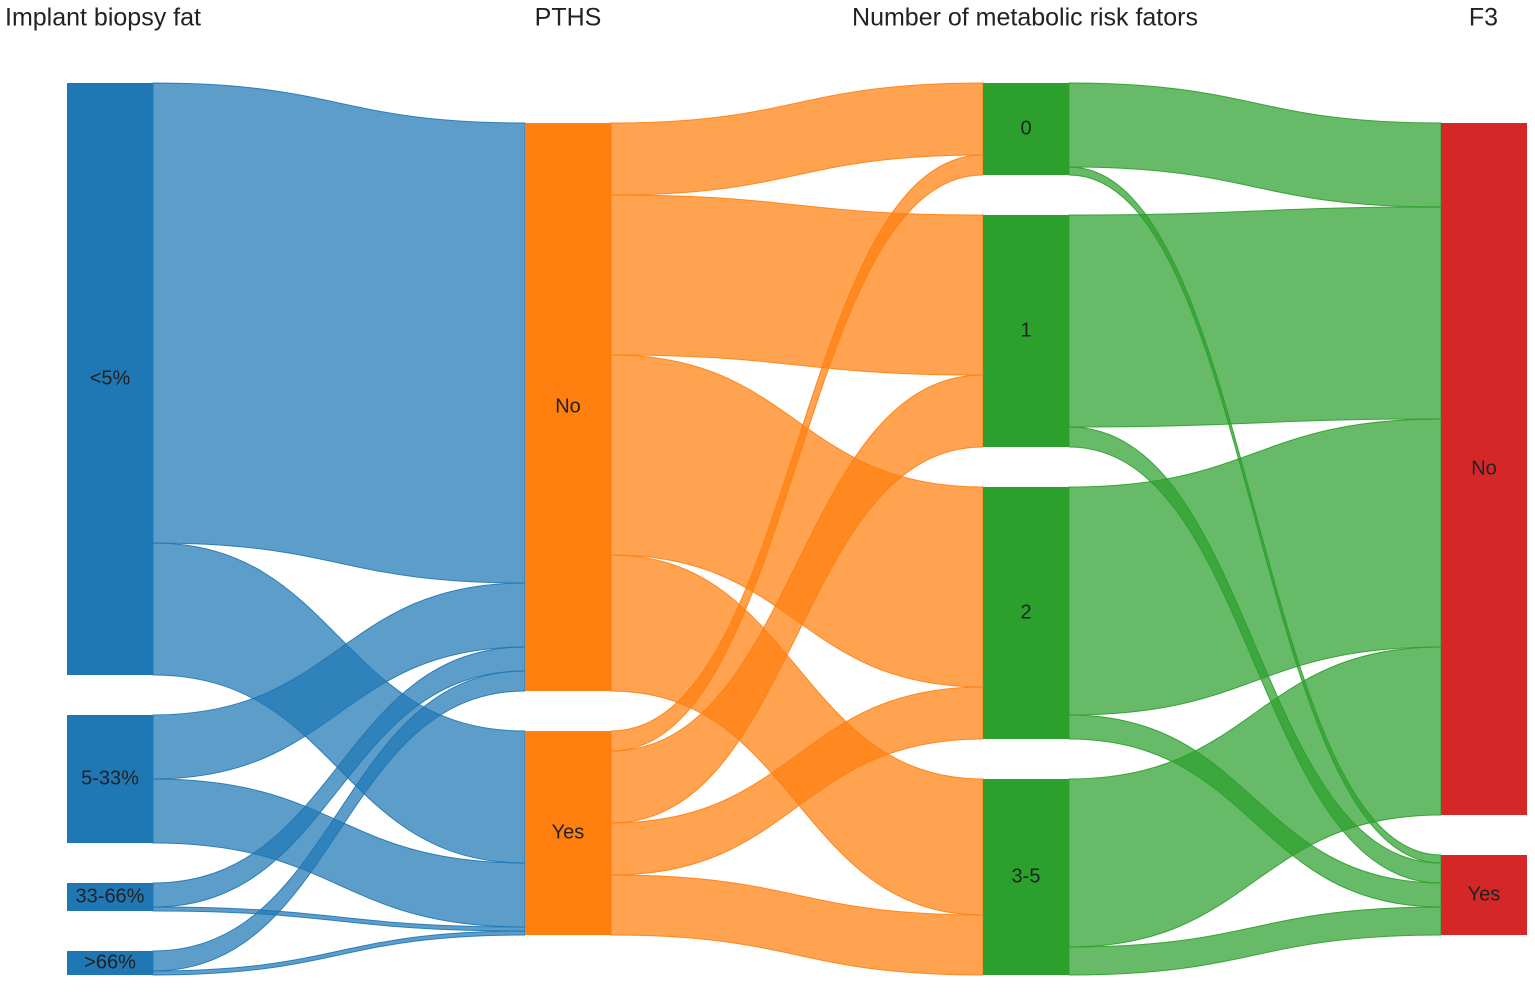 This screenshot has width=1535, height=992. I want to click on node-label: <5%, so click(110, 378).